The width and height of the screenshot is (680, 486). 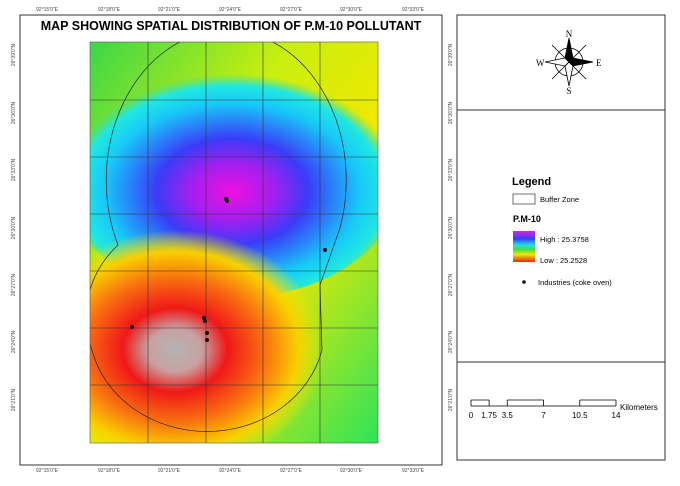 What do you see at coordinates (524, 282) in the screenshot?
I see `industry-symbol` at bounding box center [524, 282].